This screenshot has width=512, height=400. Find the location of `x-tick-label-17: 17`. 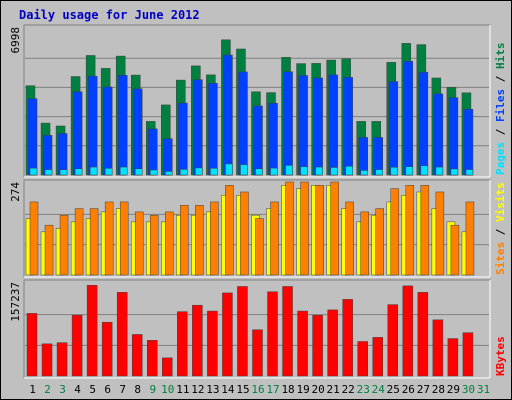

x-tick-label-17: 17 is located at coordinates (272, 389).